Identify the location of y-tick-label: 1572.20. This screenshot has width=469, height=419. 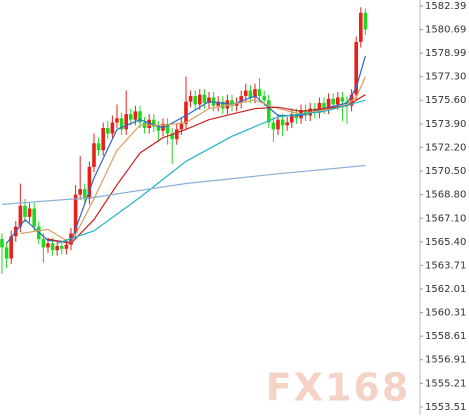
(445, 147).